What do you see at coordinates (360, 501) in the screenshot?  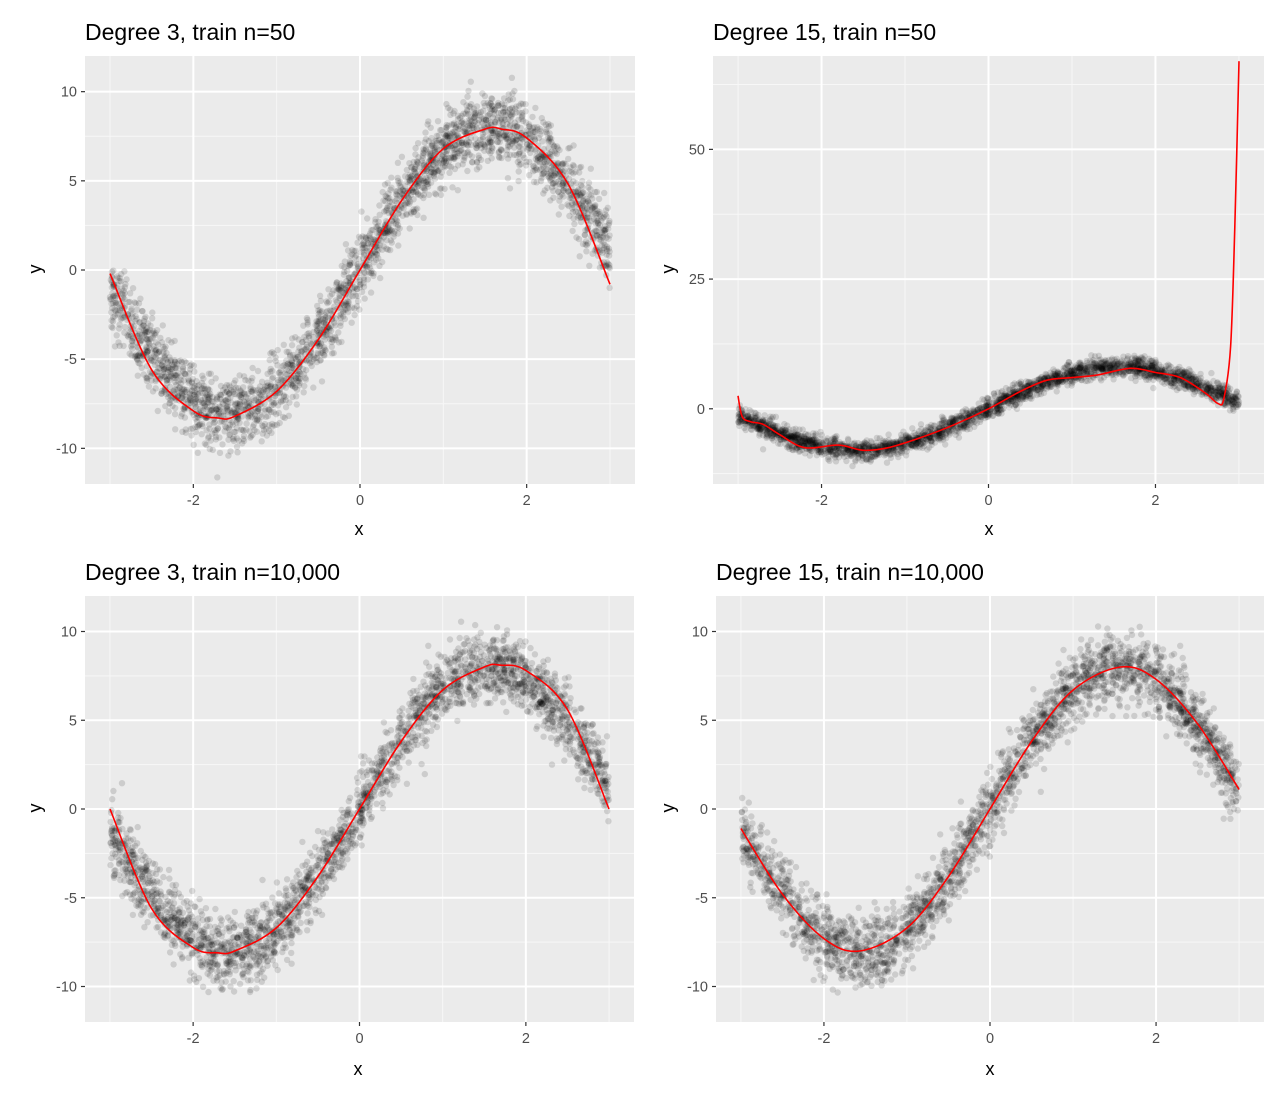 I see `x-tick-label: 0` at bounding box center [360, 501].